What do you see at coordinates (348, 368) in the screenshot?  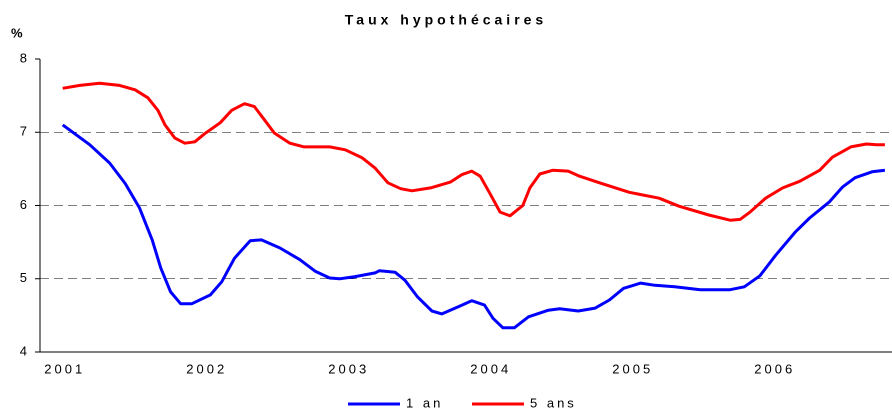 I see `x-tick-label: 2003` at bounding box center [348, 368].